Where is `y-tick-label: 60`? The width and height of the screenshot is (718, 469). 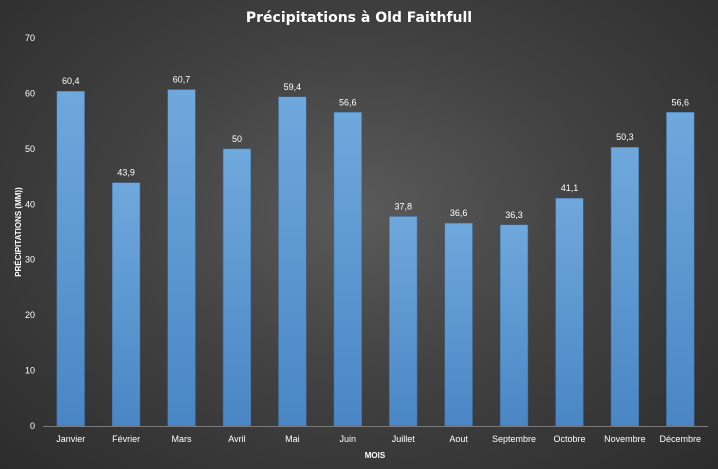
y-tick-label: 60 is located at coordinates (30, 93).